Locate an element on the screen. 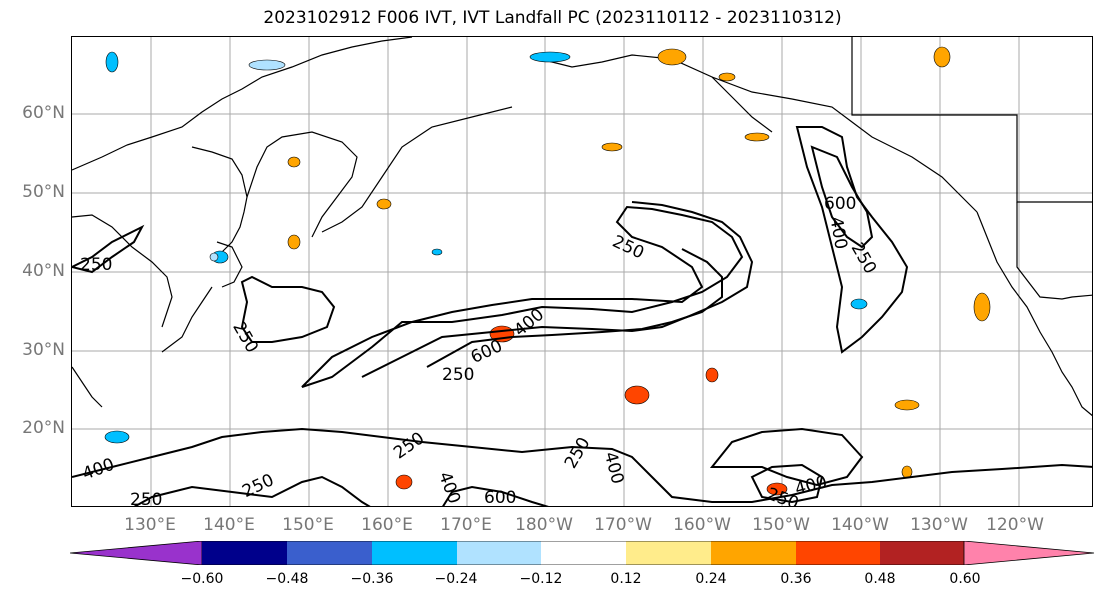 This screenshot has width=1105, height=601. lon-label: 140°W is located at coordinates (860, 525).